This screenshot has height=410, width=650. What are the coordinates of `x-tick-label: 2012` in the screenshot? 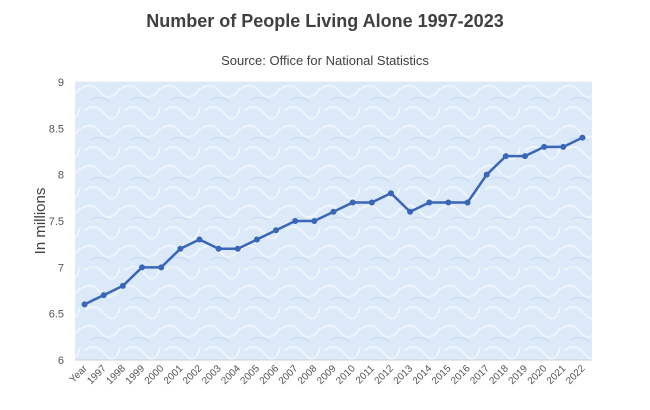 It's located at (385, 375).